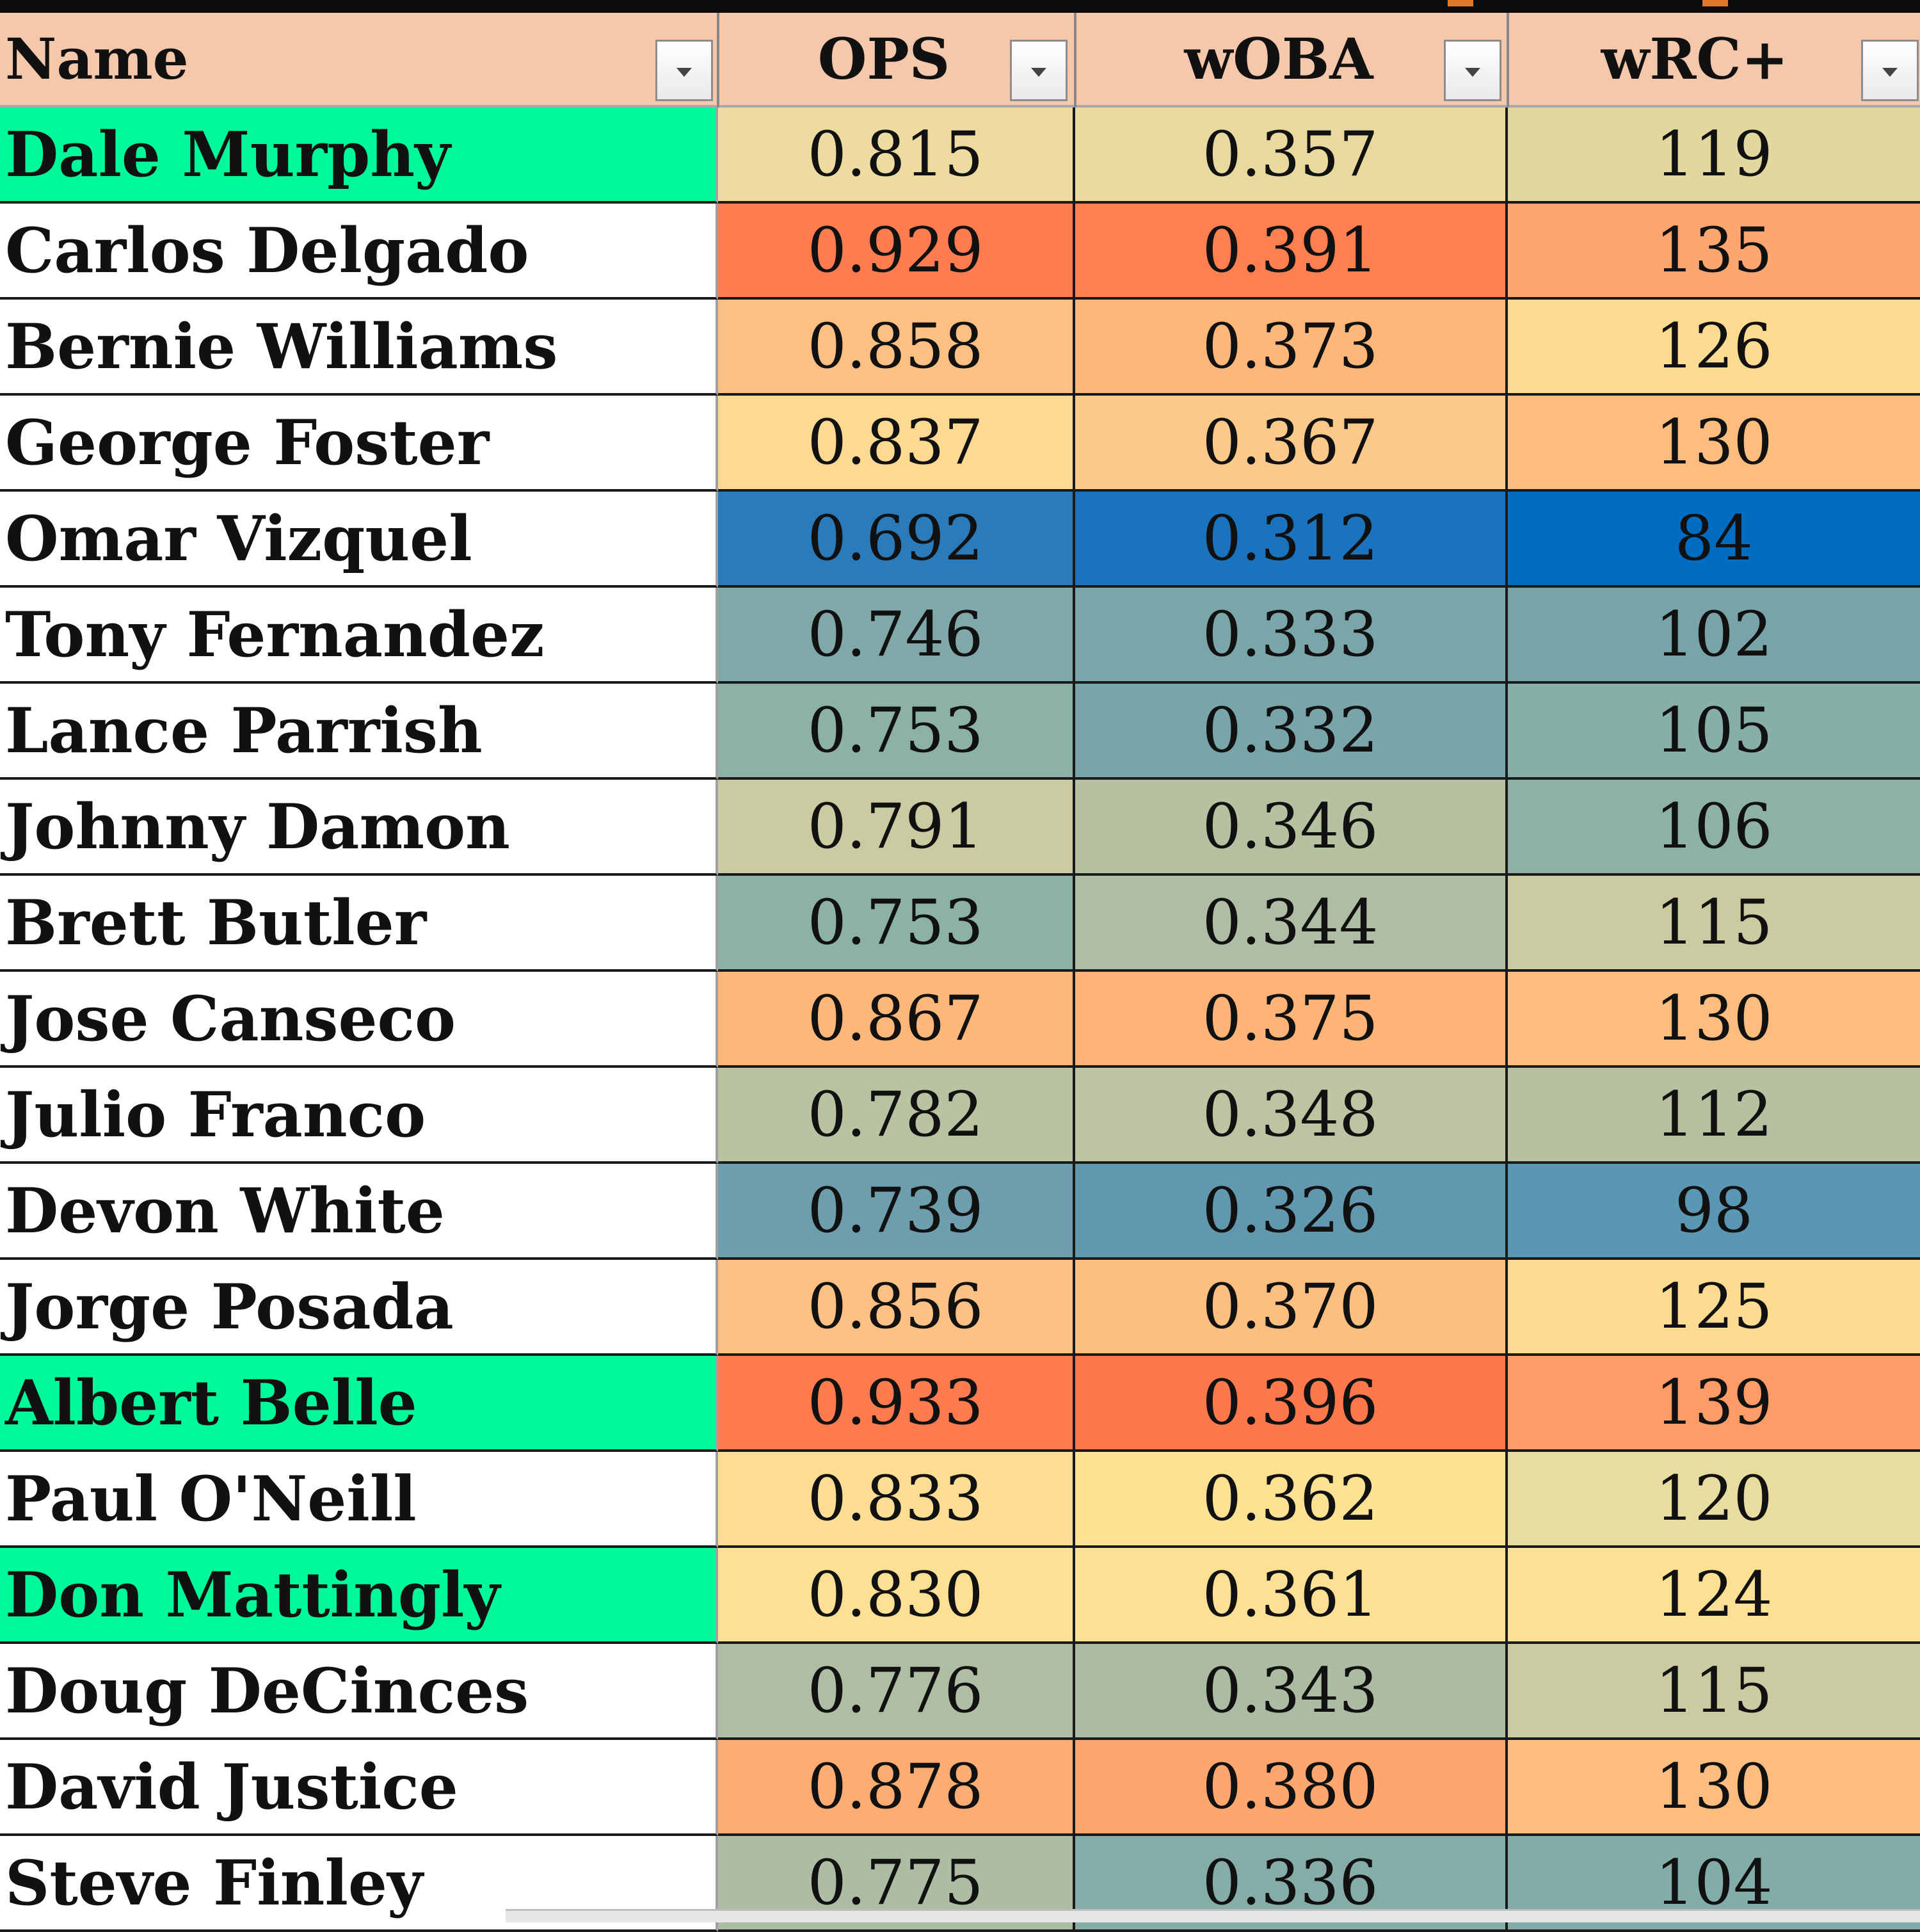 This screenshot has width=1920, height=1932. I want to click on cell-name: Jose Canseco, so click(359, 1020).